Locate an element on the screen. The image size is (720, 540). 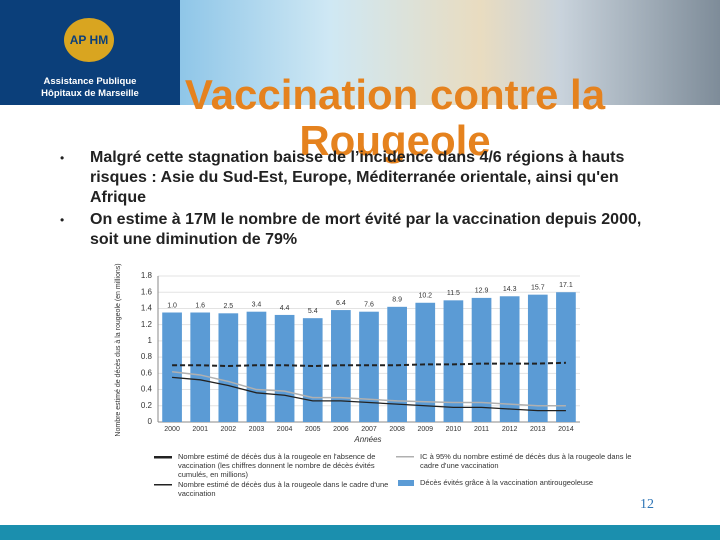
x-tick-label: 2004 is located at coordinates (285, 429).